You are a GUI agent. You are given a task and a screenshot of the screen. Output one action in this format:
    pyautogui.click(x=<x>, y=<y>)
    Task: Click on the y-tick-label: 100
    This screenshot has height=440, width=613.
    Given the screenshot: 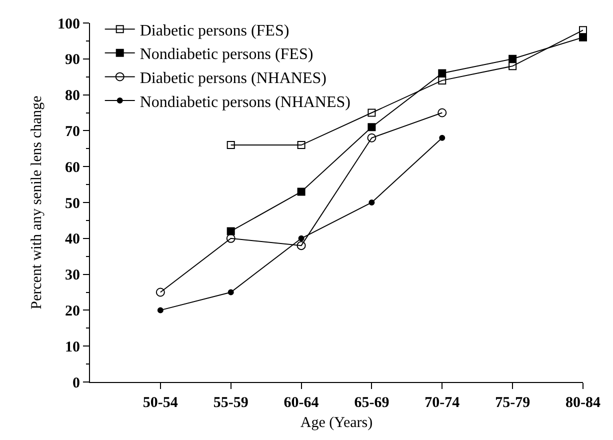 What is the action you would take?
    pyautogui.click(x=69, y=24)
    